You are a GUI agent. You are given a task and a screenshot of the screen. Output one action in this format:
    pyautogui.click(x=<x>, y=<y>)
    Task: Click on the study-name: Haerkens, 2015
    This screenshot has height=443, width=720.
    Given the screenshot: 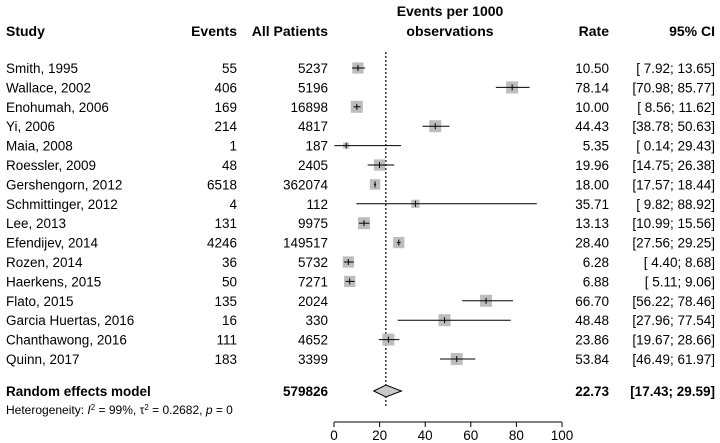 What is the action you would take?
    pyautogui.click(x=53, y=281)
    